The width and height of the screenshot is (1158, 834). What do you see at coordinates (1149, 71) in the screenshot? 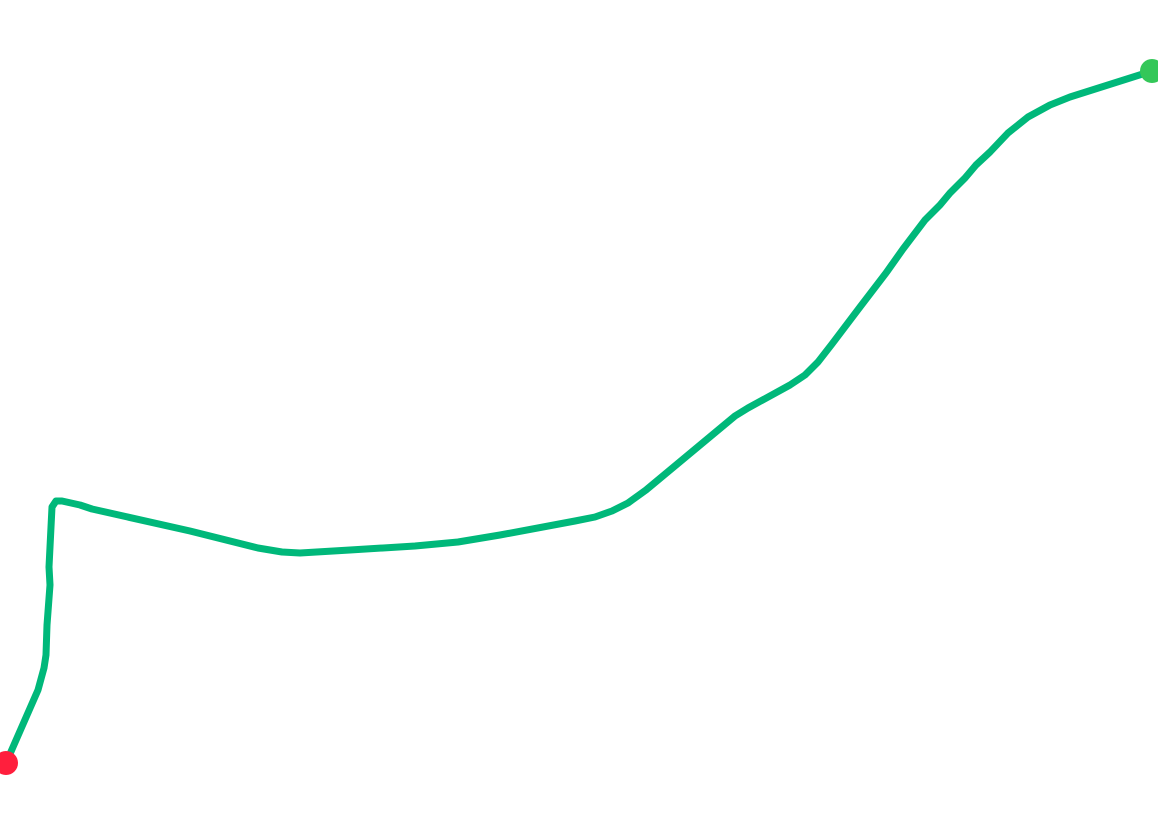
I see `end-marker` at bounding box center [1149, 71].